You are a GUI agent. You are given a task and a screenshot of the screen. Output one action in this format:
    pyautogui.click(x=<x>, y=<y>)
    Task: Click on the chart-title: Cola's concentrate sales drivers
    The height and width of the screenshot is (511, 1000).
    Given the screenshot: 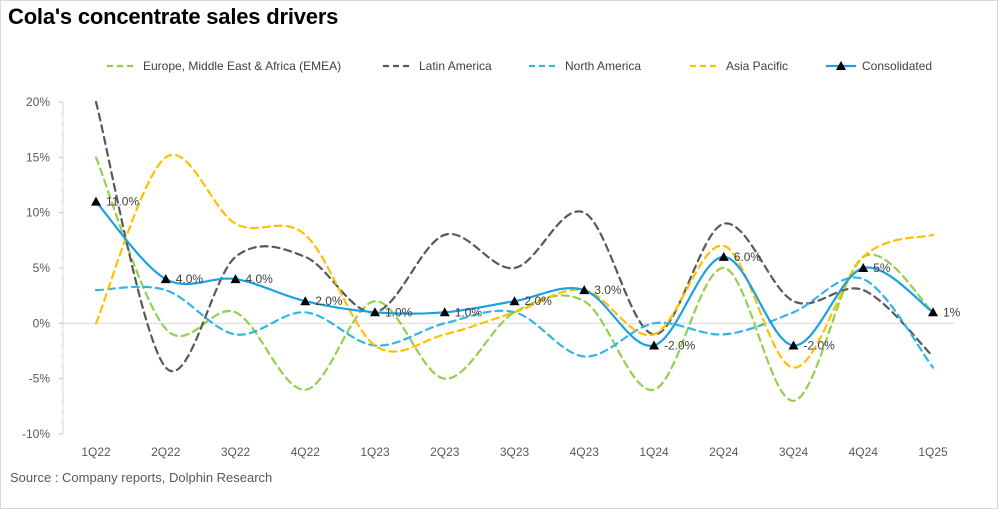 What is the action you would take?
    pyautogui.click(x=173, y=16)
    